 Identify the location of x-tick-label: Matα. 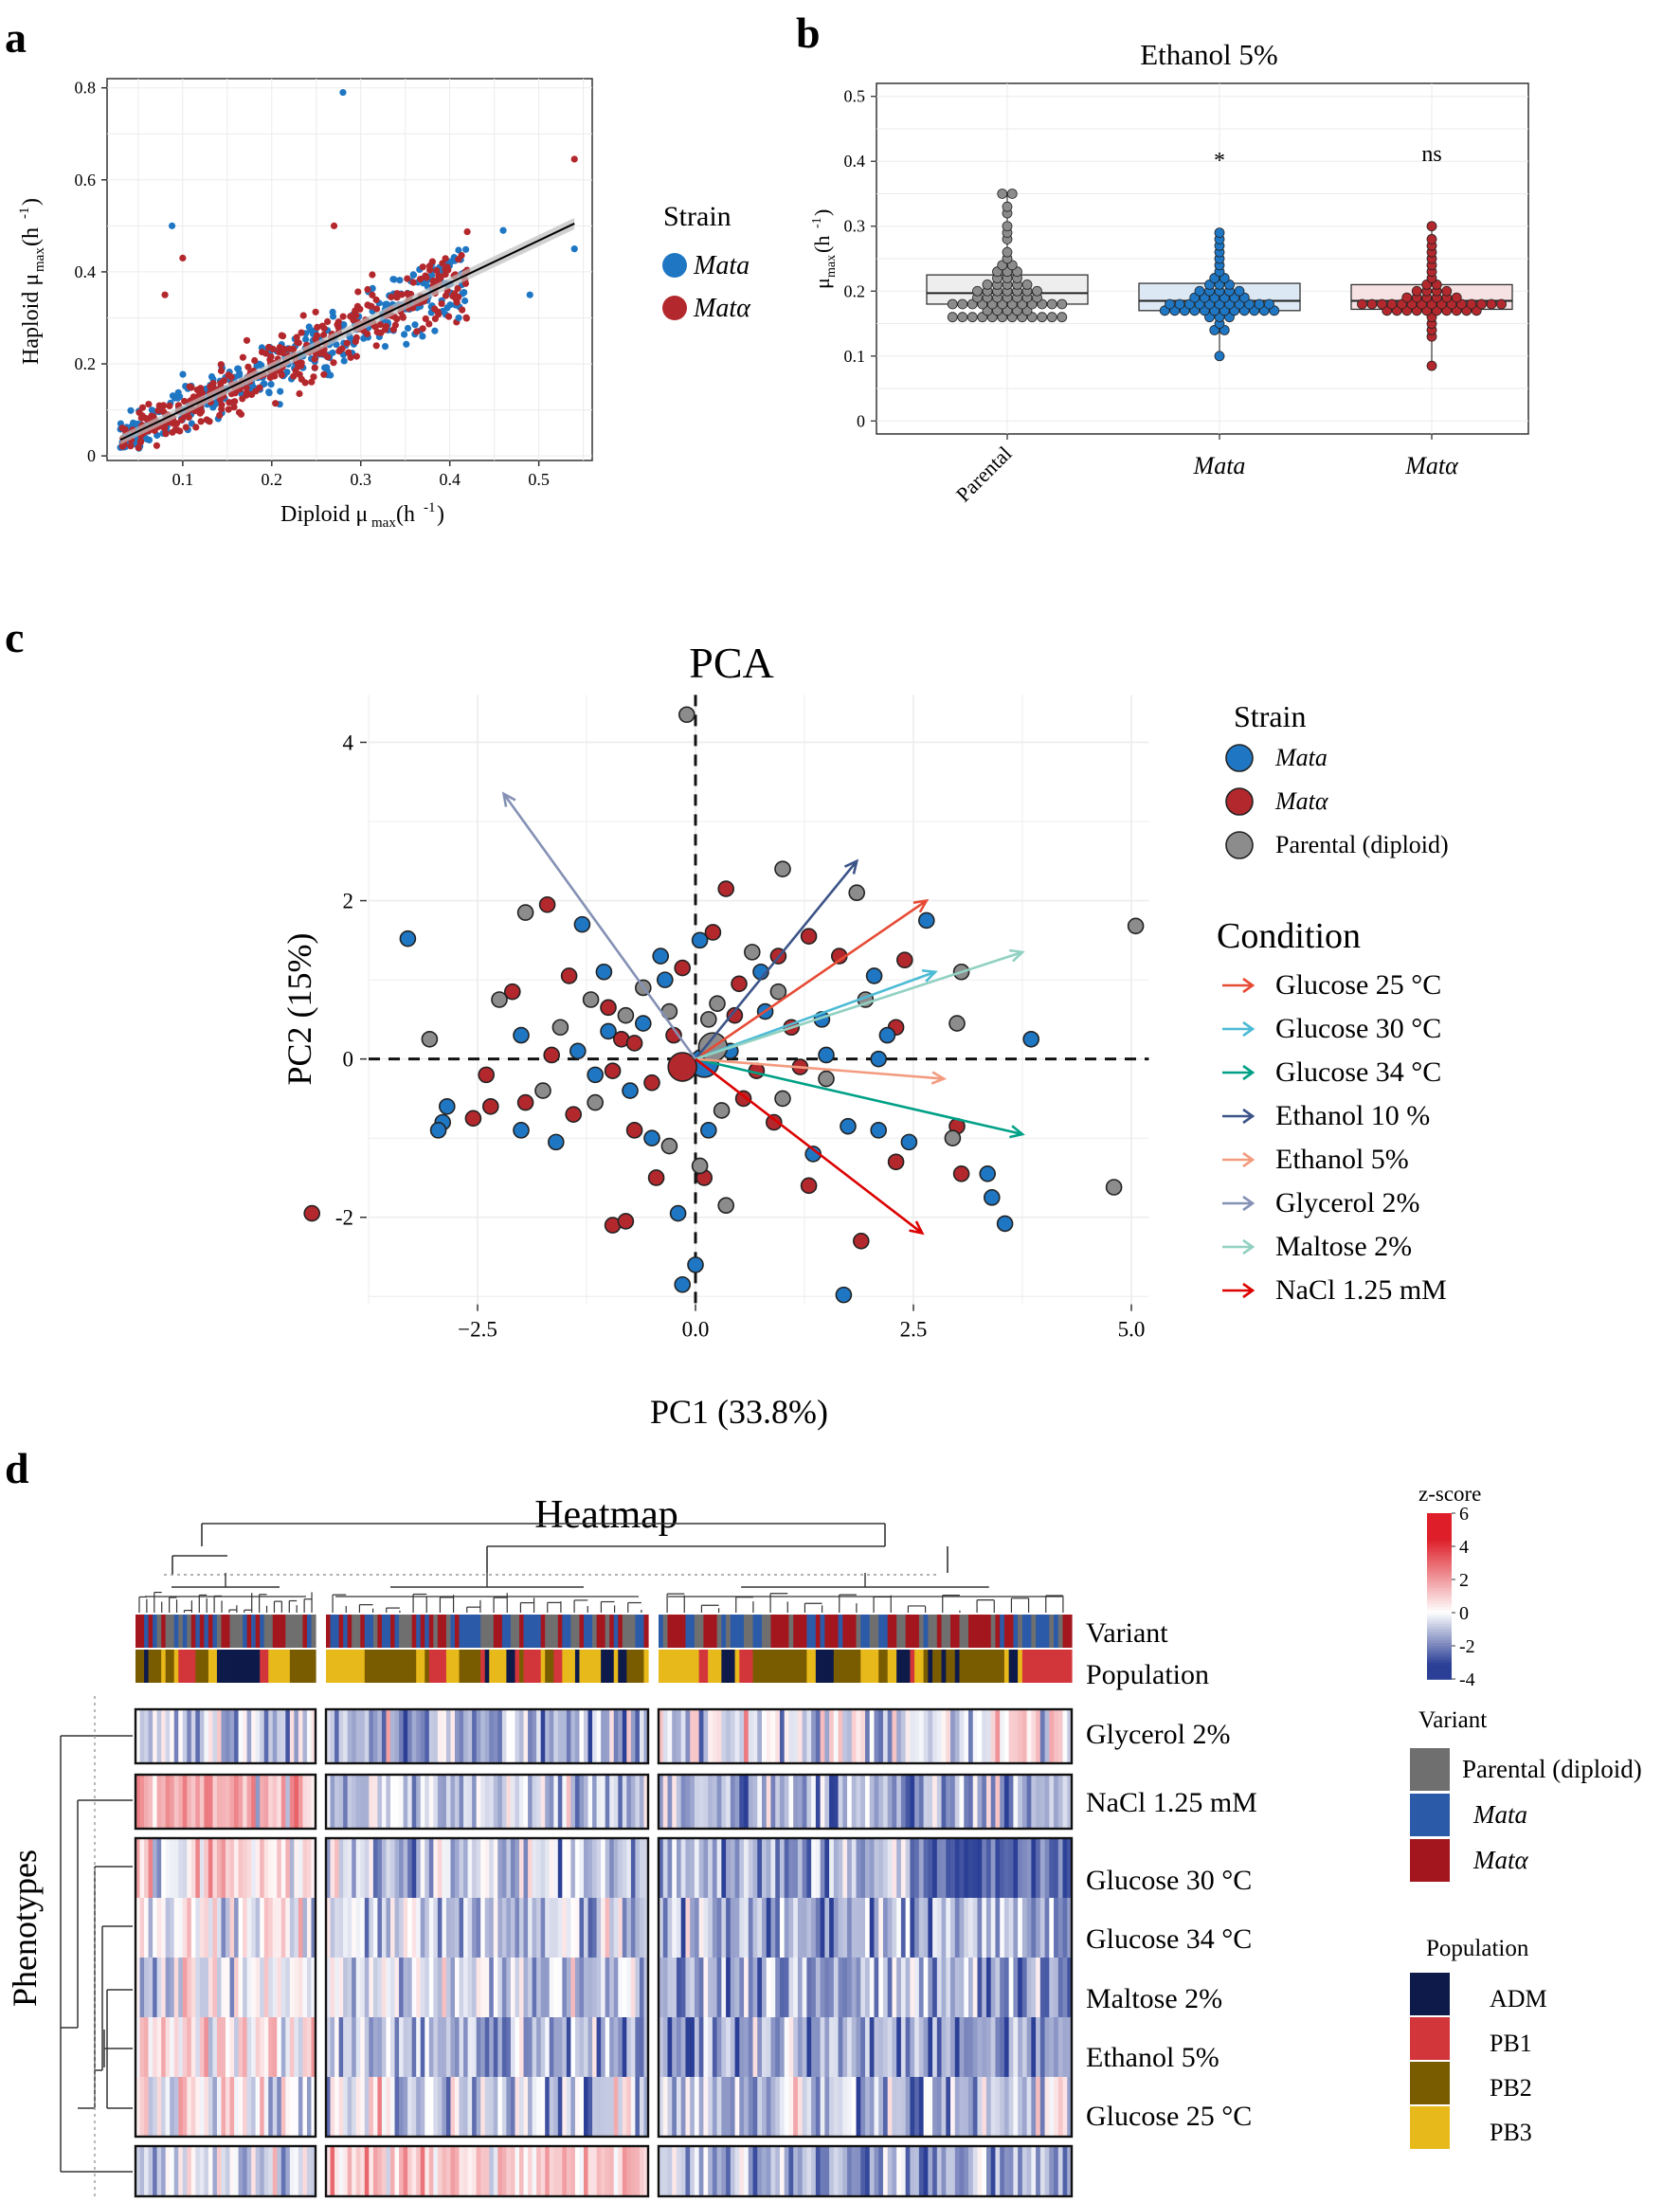
(1431, 465).